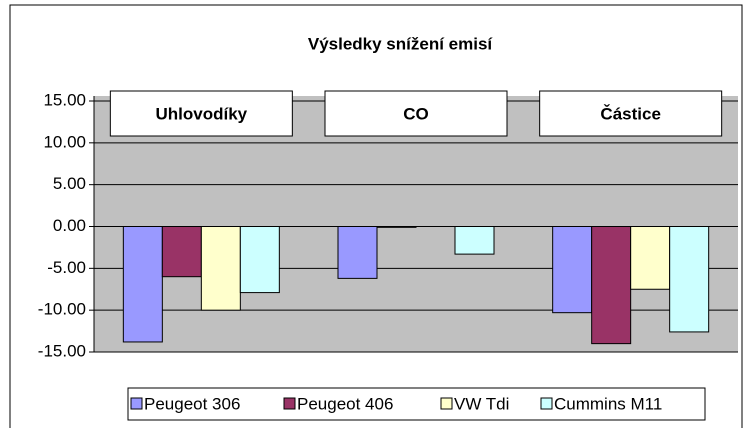  I want to click on x-tick-label: Částice, so click(630, 113).